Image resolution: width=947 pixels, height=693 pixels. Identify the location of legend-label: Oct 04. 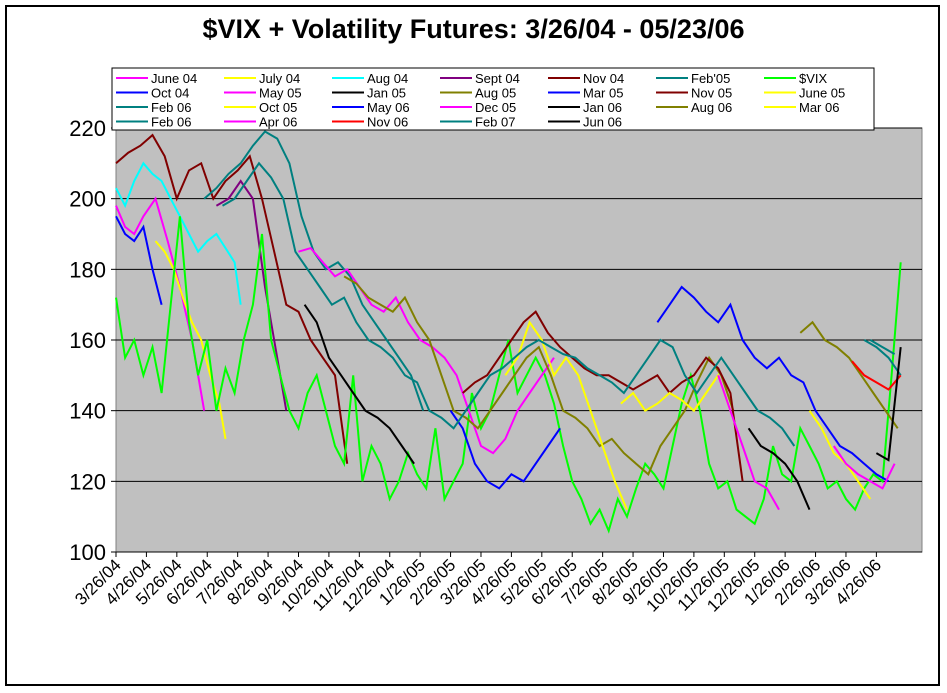
(170, 93).